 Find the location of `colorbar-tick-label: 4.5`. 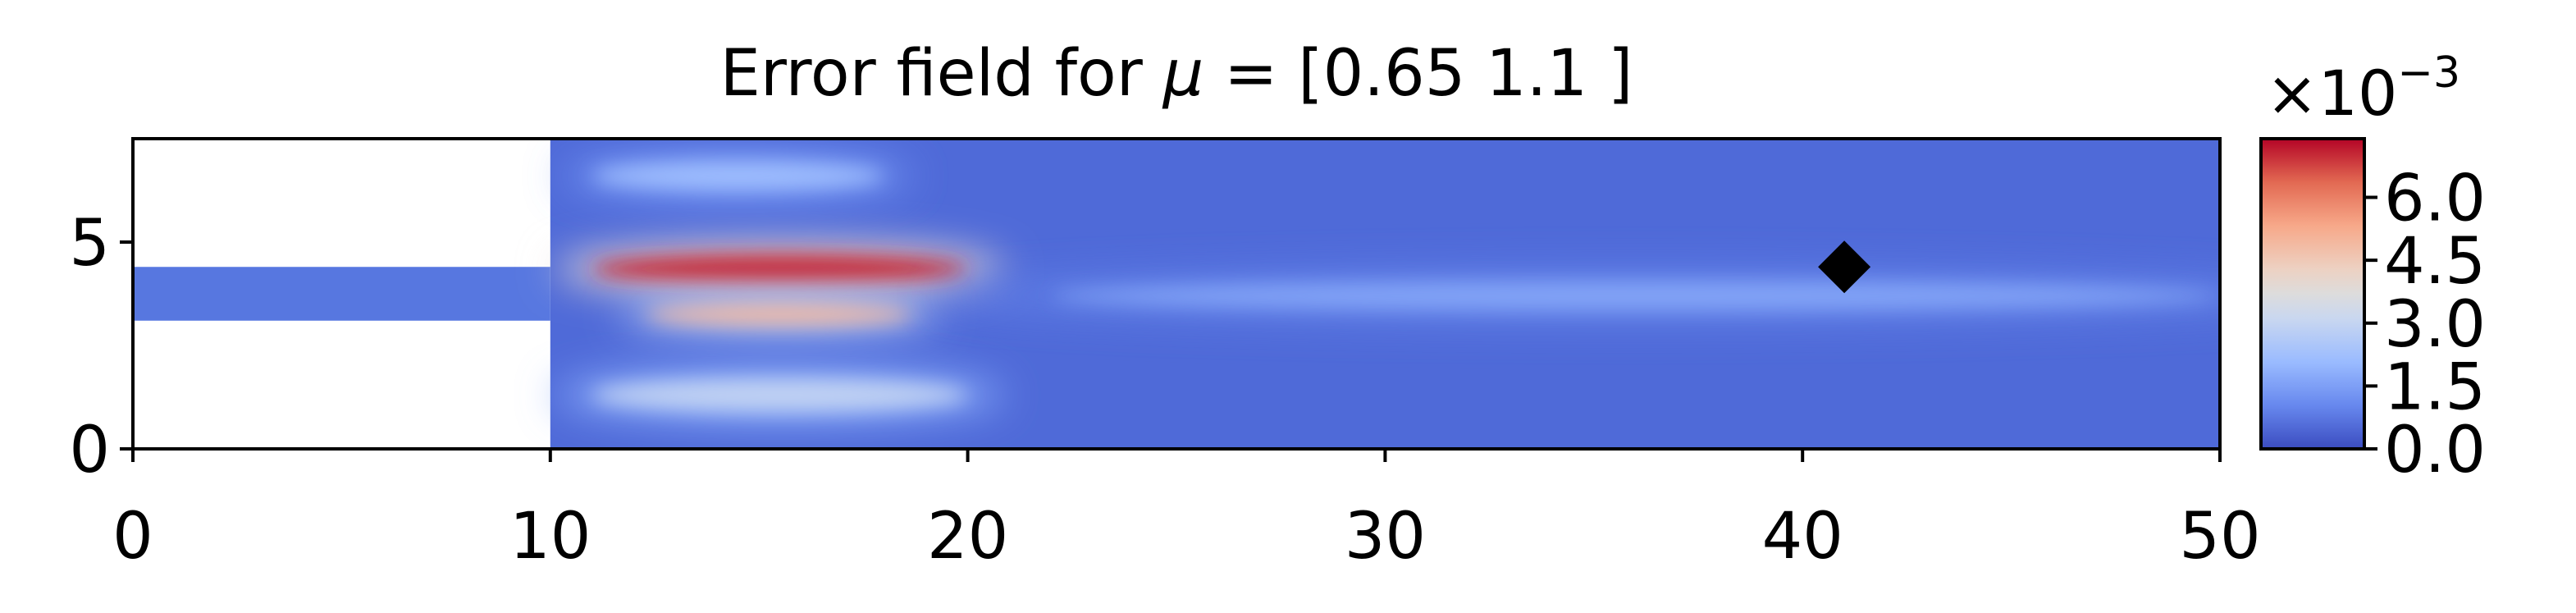

colorbar-tick-label: 4.5 is located at coordinates (2435, 262).